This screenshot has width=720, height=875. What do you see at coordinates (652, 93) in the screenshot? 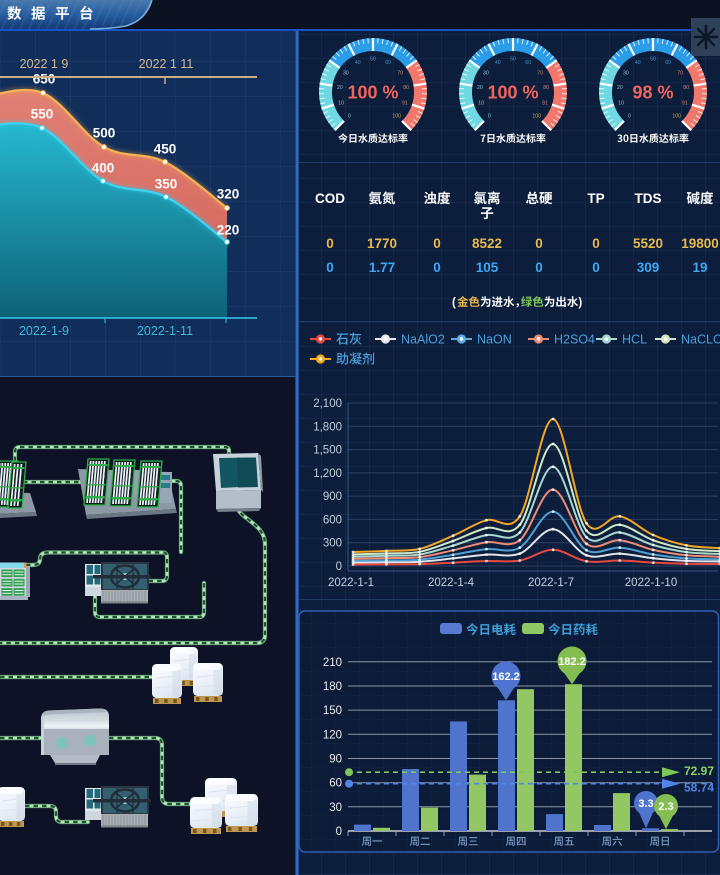
I see `svg-text: 98 %` at bounding box center [652, 93].